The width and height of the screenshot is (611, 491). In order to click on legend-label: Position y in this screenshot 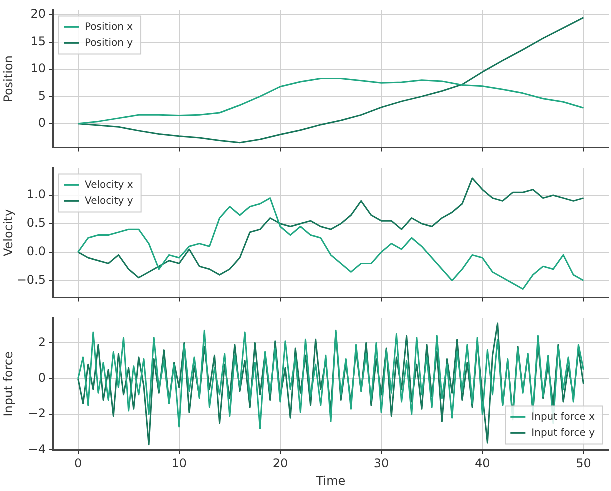, I will do `click(109, 43)`.